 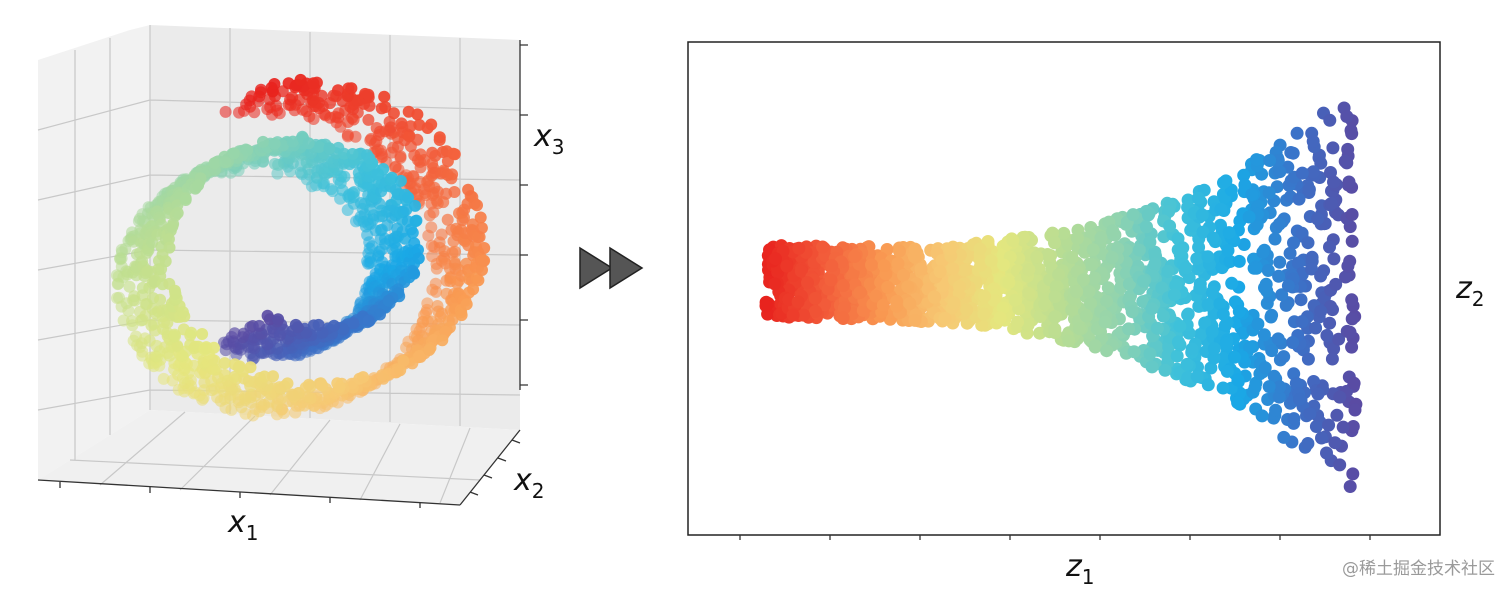 What do you see at coordinates (300, 247) in the screenshot?
I see `swiss-roll-points` at bounding box center [300, 247].